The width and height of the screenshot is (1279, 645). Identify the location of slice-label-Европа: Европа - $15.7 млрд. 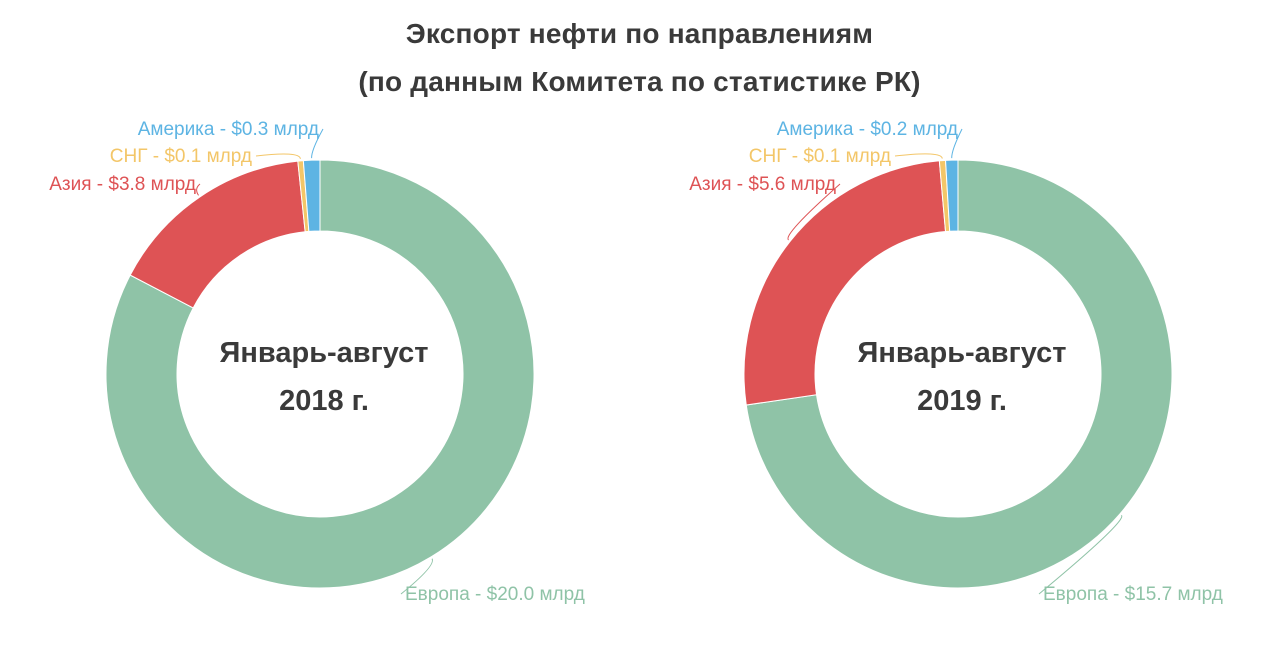
(1133, 594).